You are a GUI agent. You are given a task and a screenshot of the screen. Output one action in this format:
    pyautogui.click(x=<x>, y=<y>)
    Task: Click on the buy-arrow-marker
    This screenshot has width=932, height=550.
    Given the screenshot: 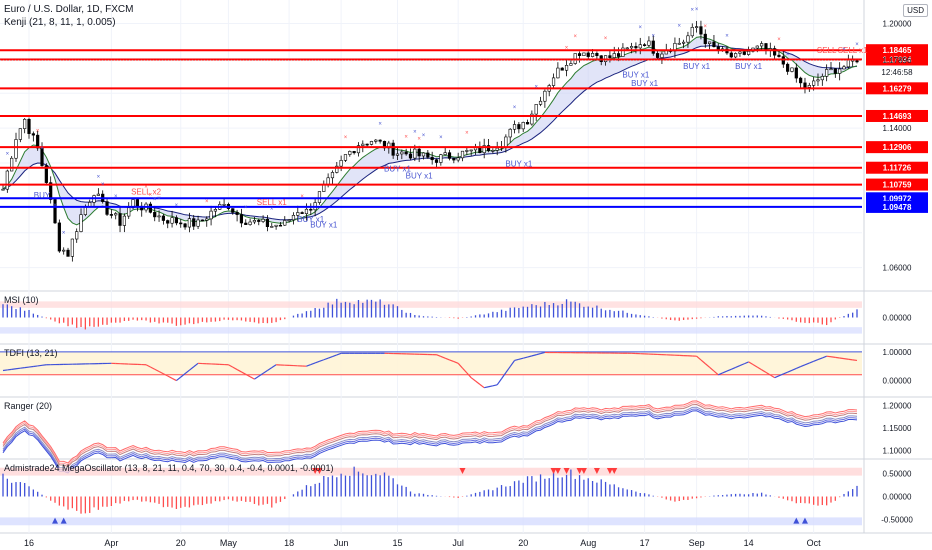 What is the action you would take?
    pyautogui.click(x=55, y=520)
    